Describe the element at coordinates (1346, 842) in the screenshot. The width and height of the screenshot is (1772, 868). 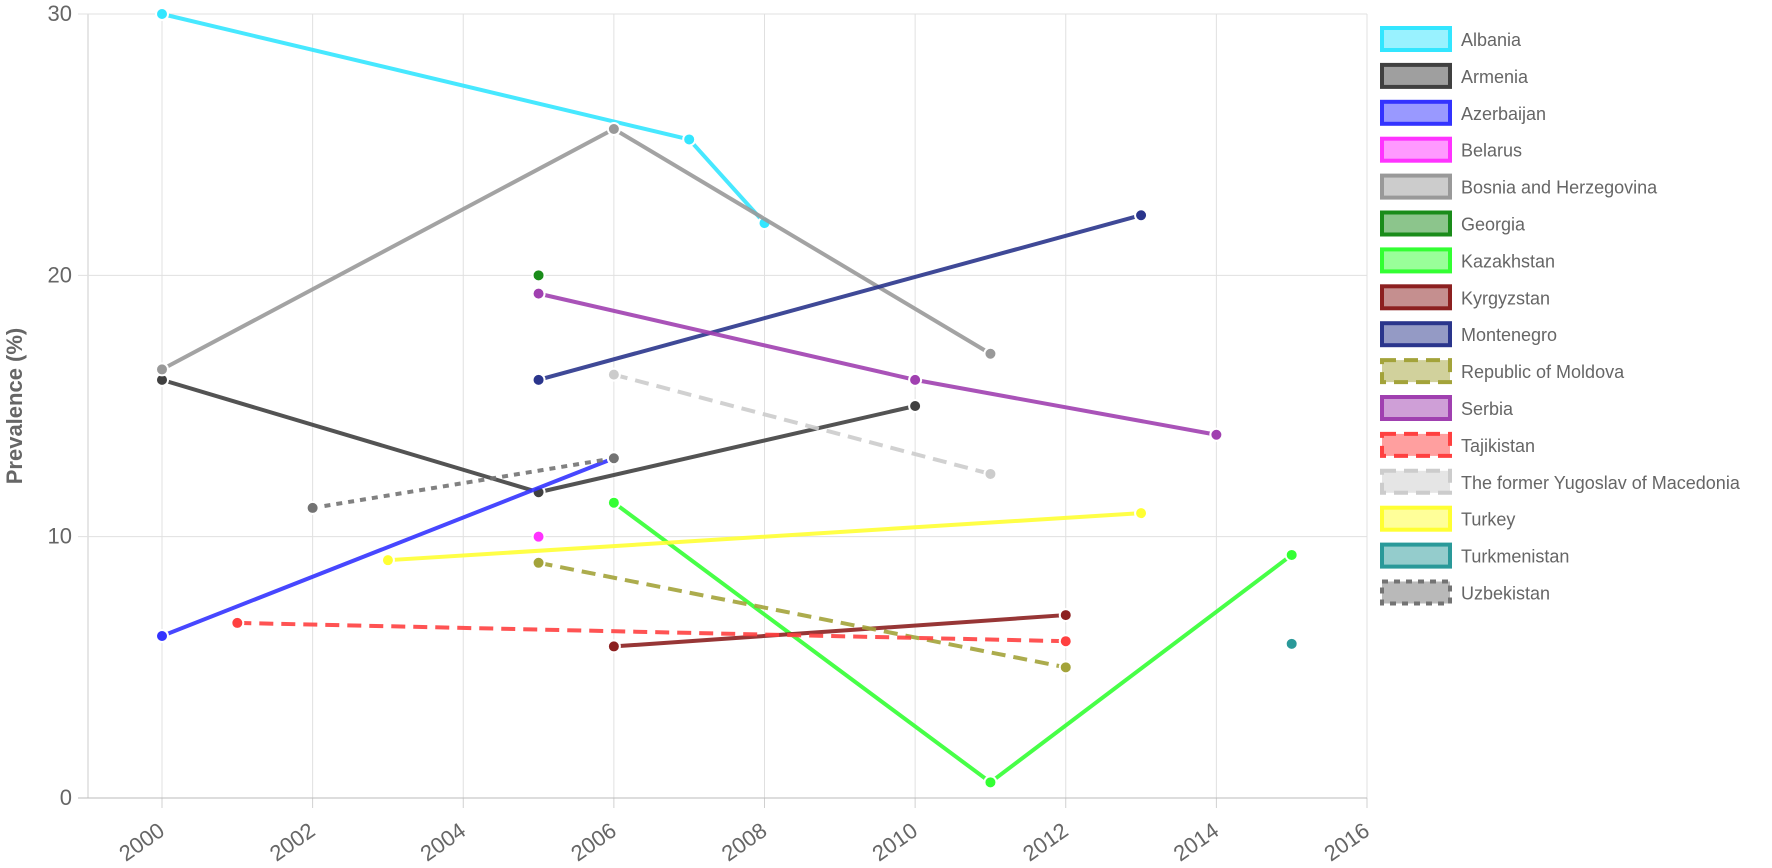
I see `x-tick-label: 2016` at that location.